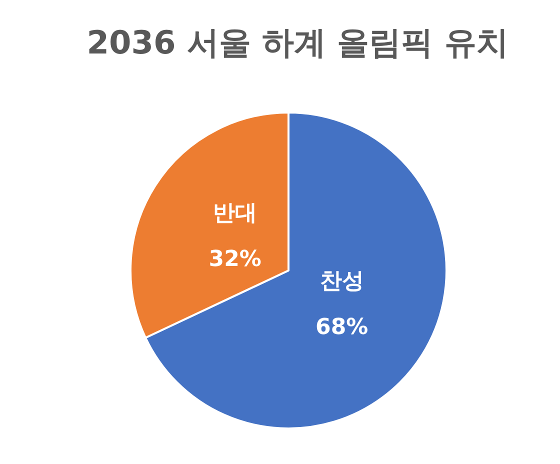  I want to click on data-label: 32%, so click(235, 259).